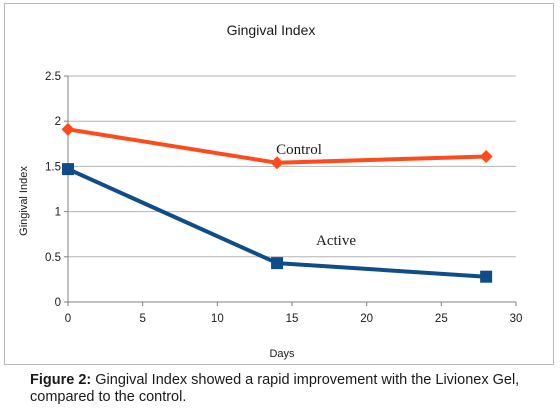  What do you see at coordinates (336, 241) in the screenshot?
I see `series-label-active: Active` at bounding box center [336, 241].